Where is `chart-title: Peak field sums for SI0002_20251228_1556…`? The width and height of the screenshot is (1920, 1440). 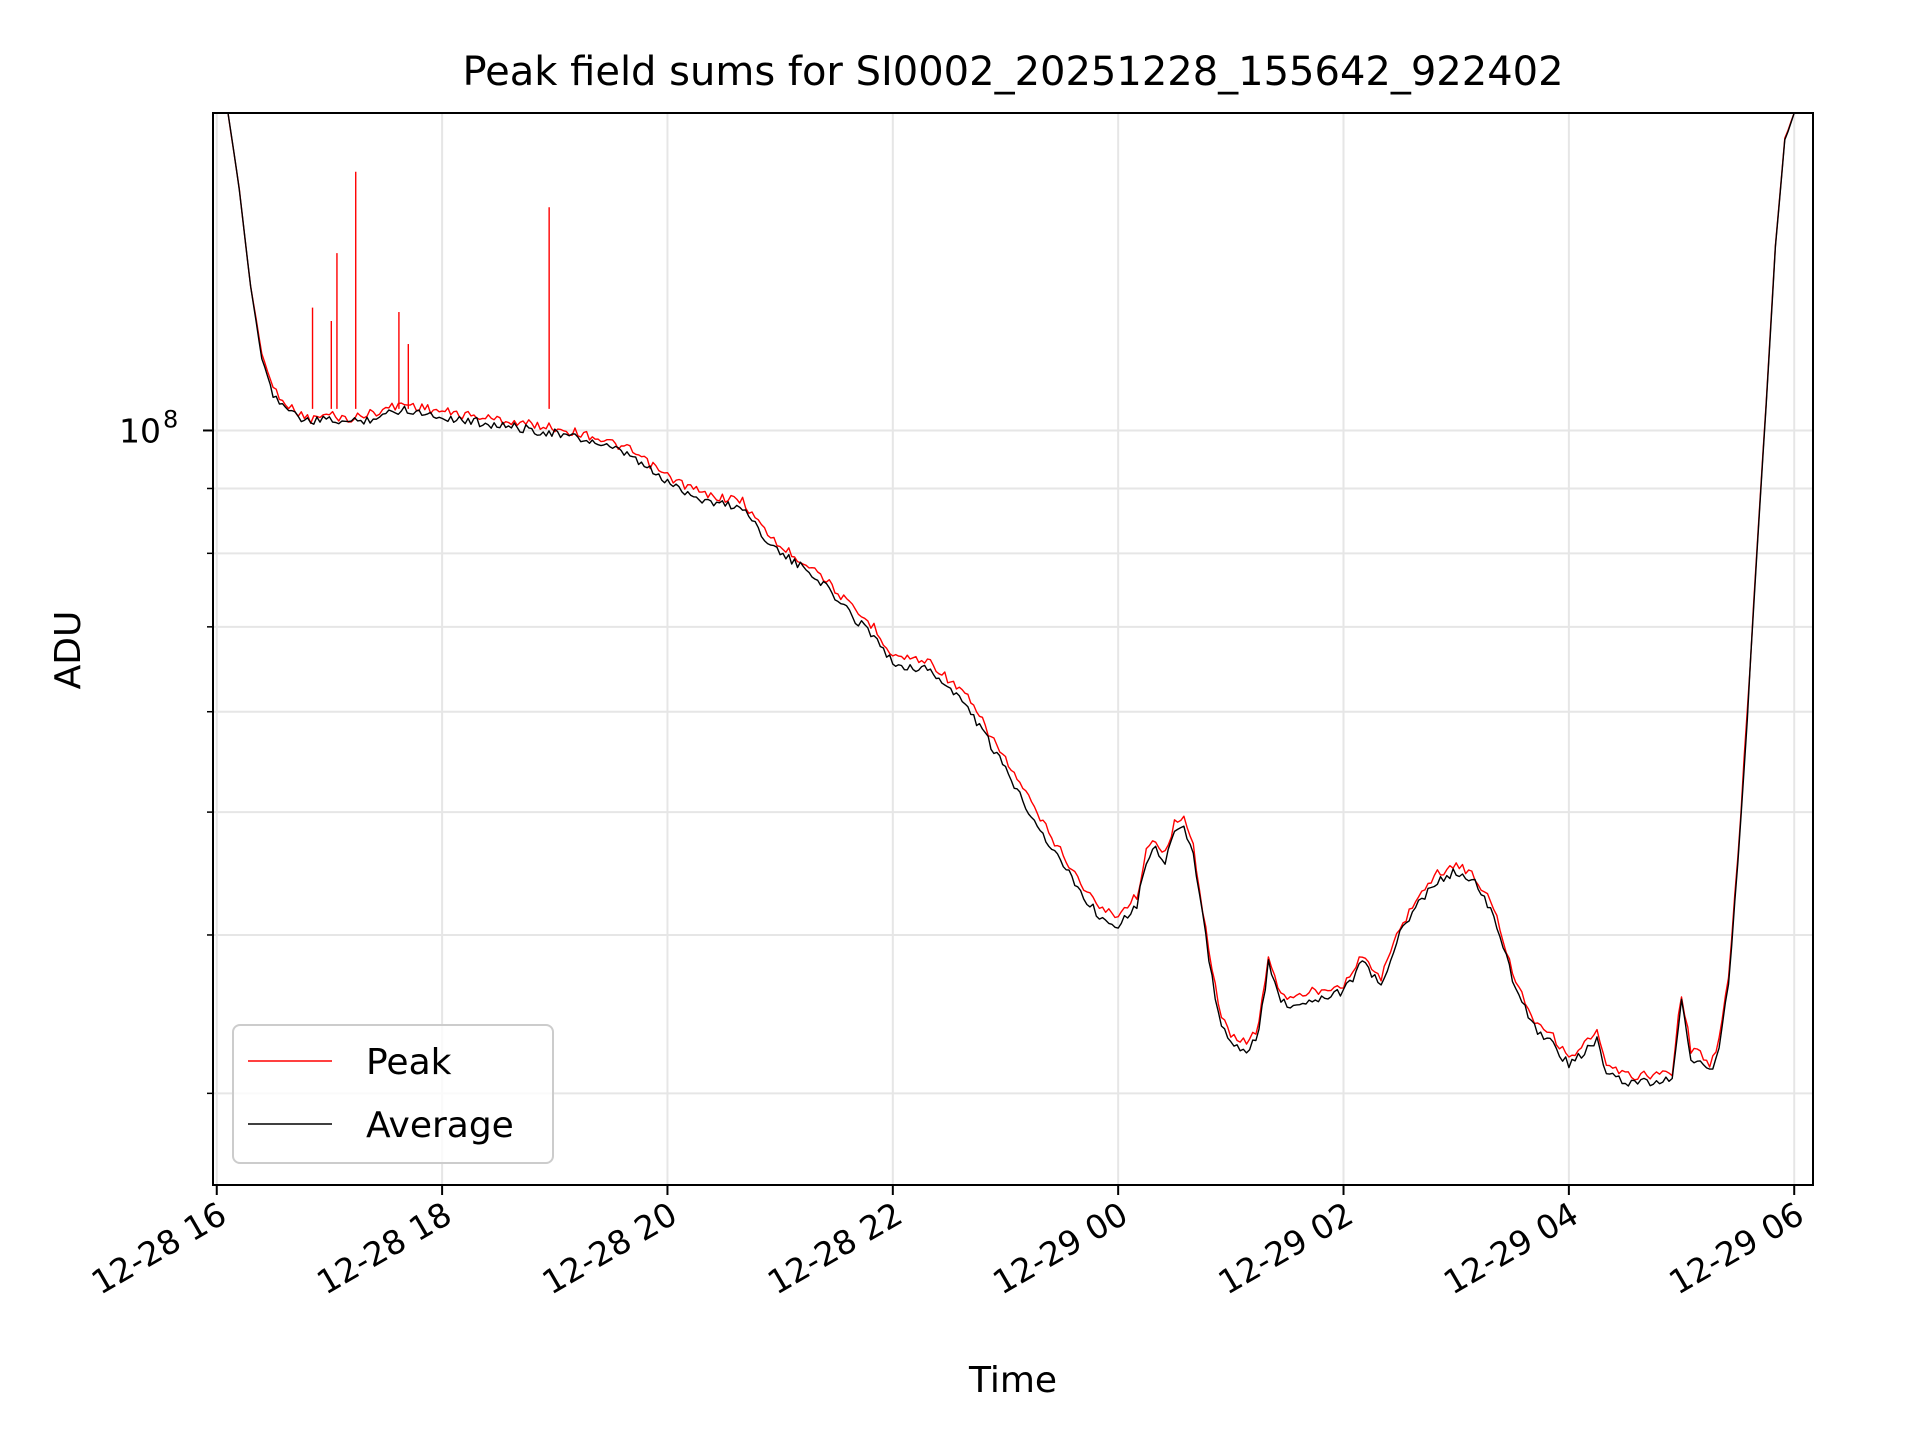 chart-title: Peak field sums for SI0002_20251228_1556… is located at coordinates (1012, 72).